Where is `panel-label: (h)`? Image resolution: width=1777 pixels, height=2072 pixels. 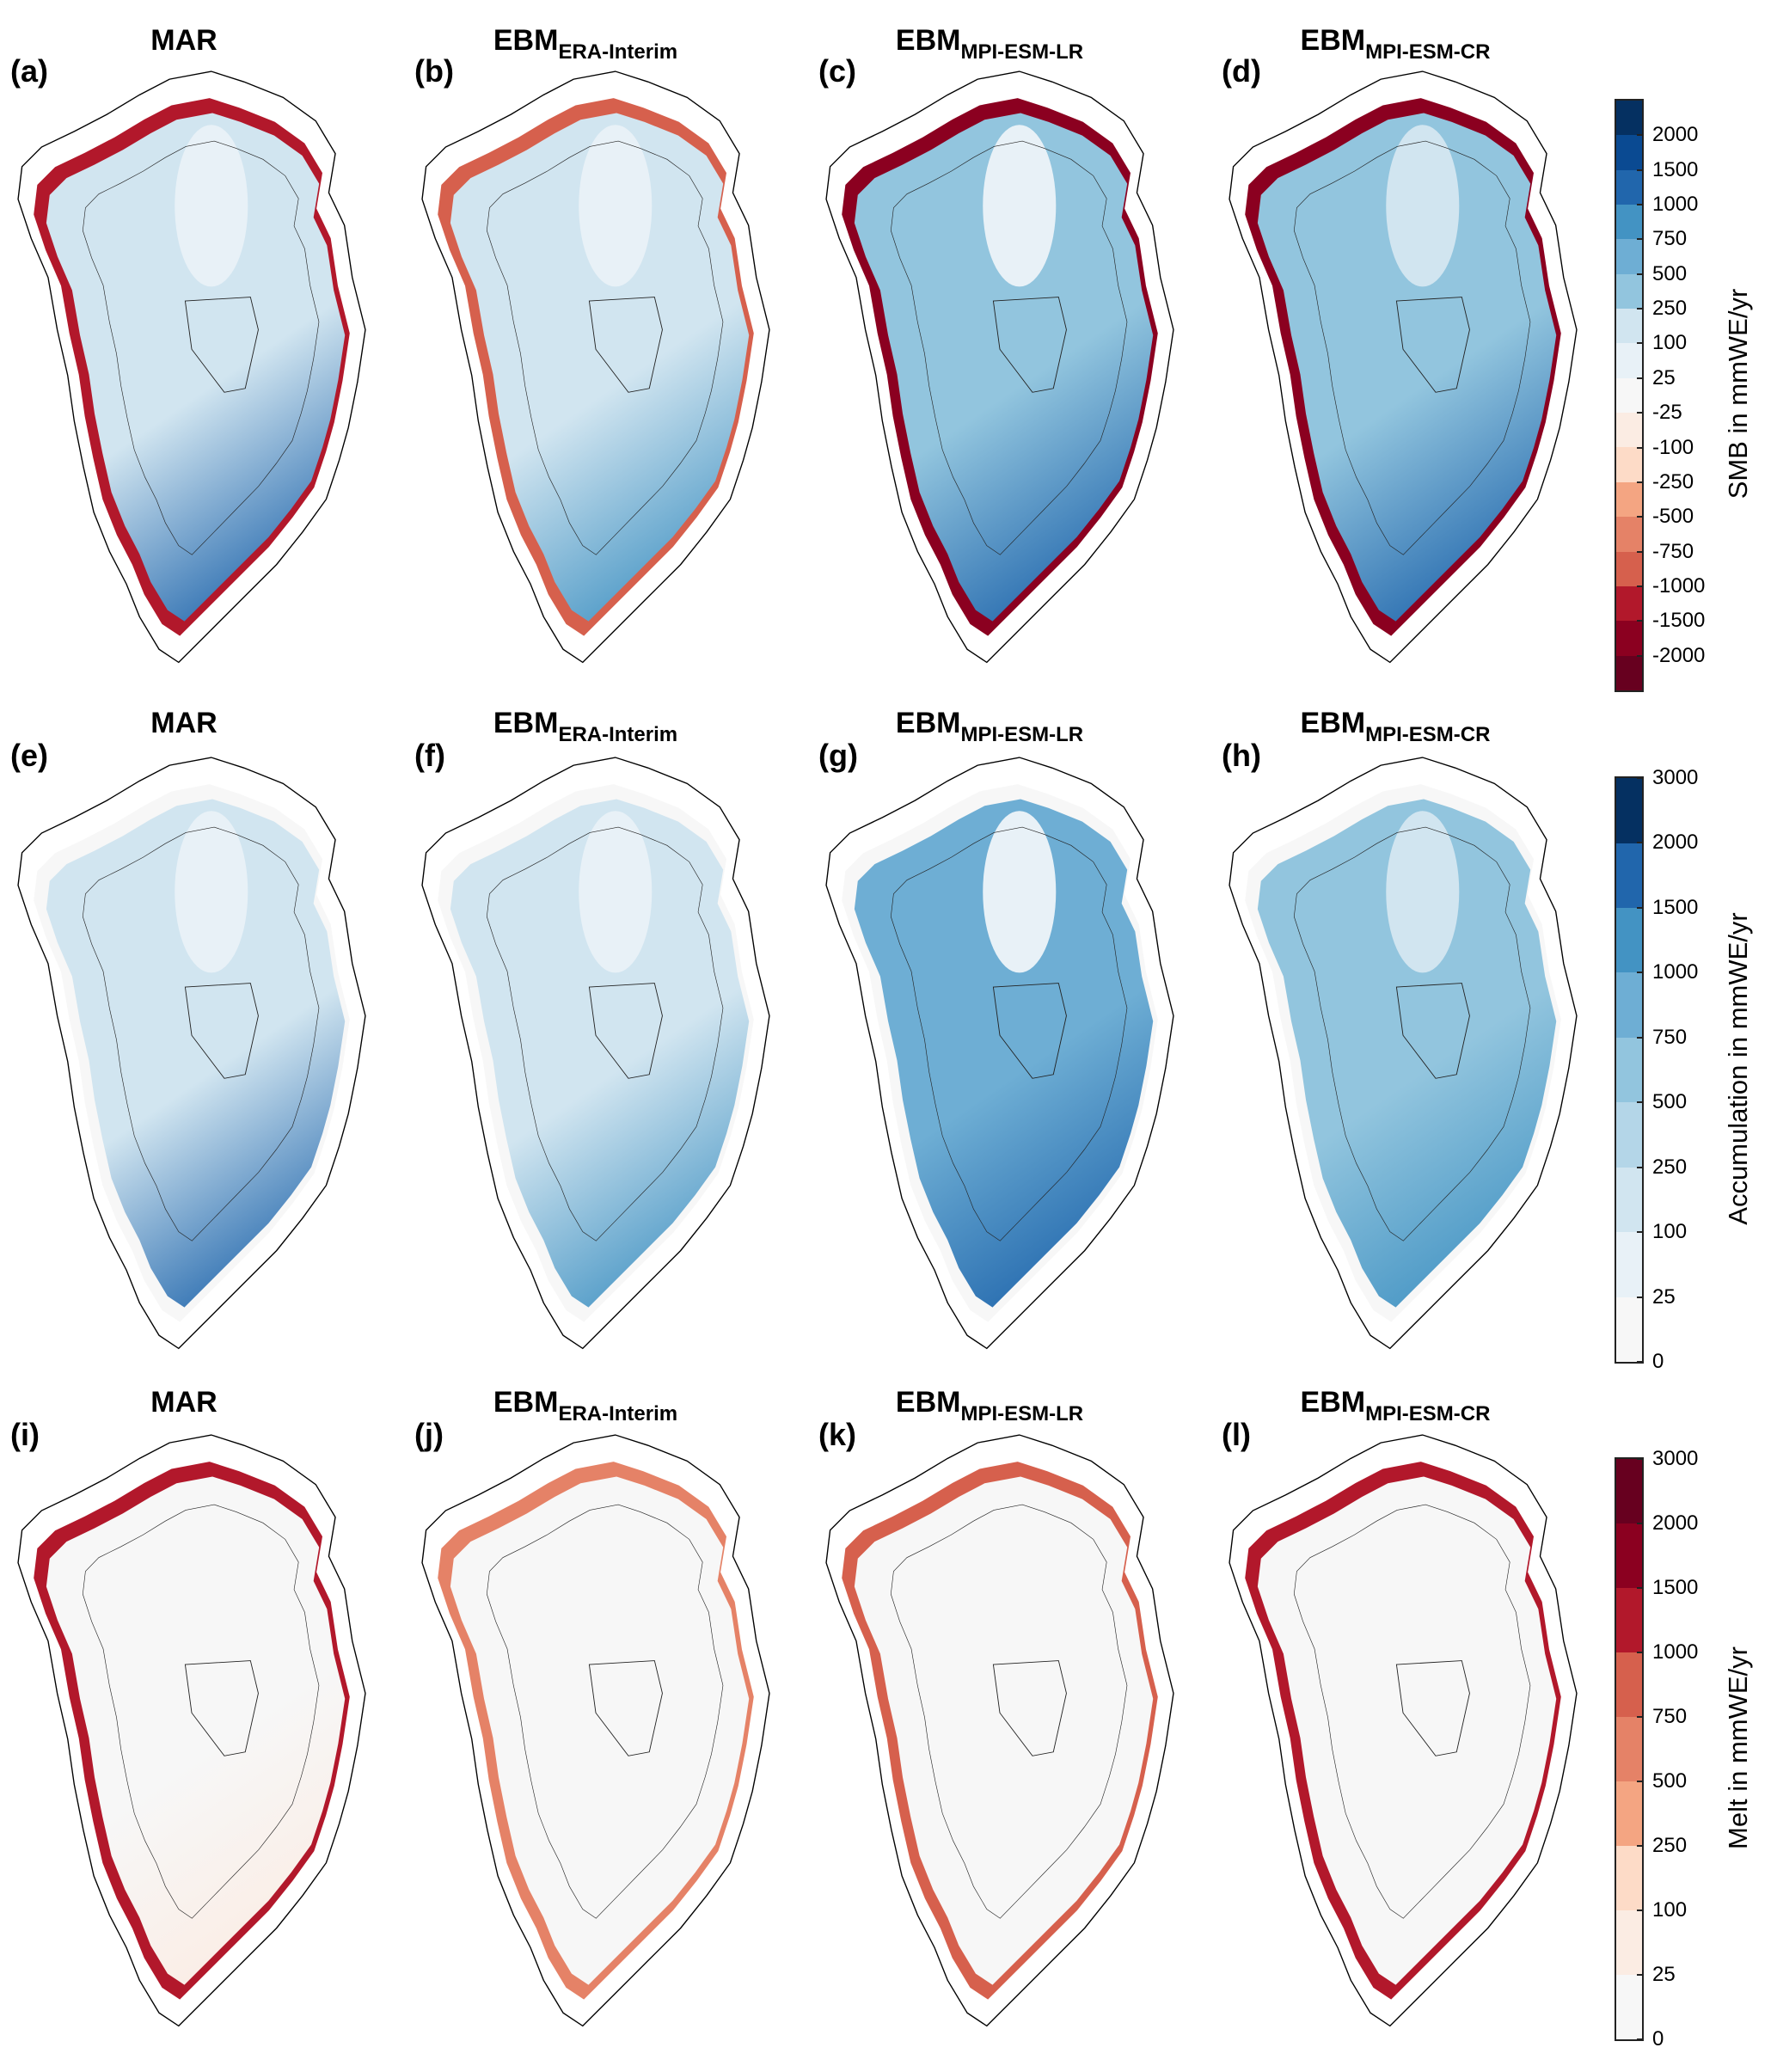 panel-label: (h) is located at coordinates (1241, 755).